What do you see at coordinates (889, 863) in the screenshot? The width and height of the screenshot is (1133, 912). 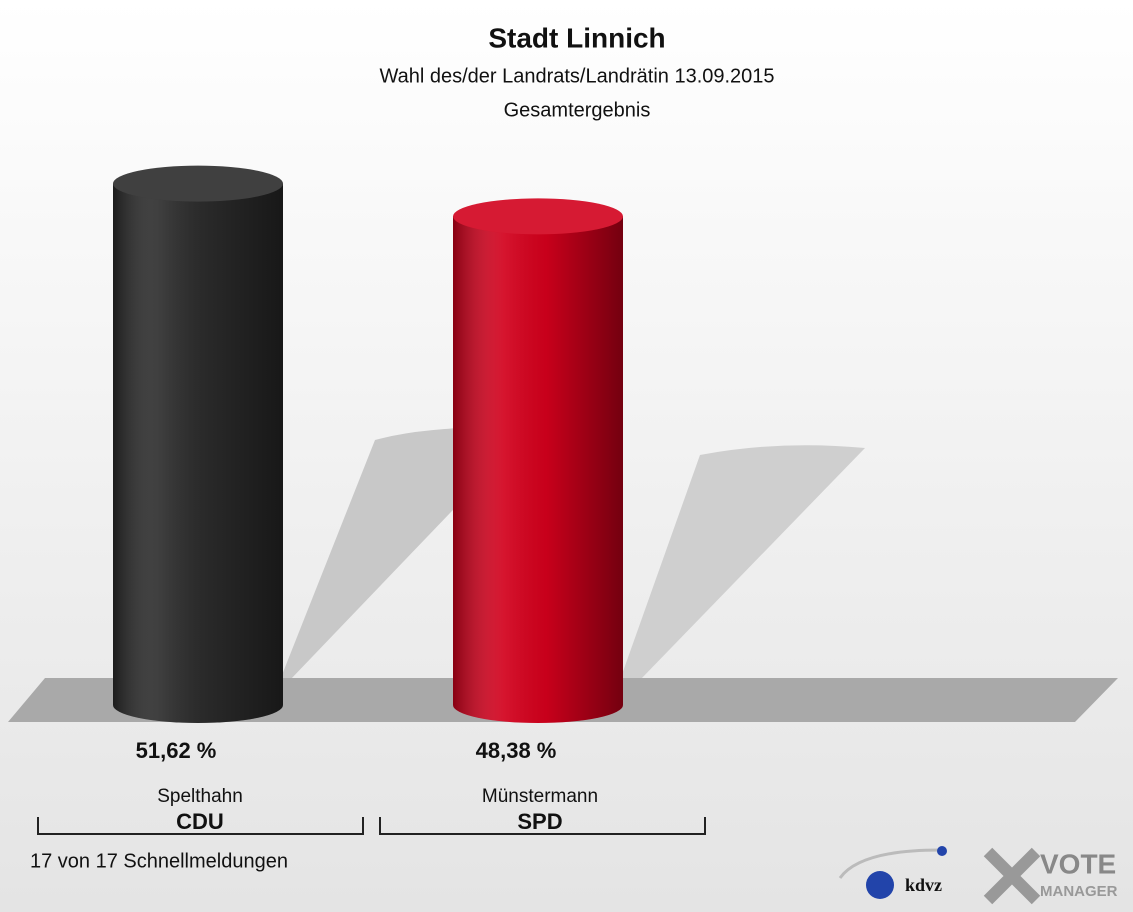 I see `logo-swoosh` at bounding box center [889, 863].